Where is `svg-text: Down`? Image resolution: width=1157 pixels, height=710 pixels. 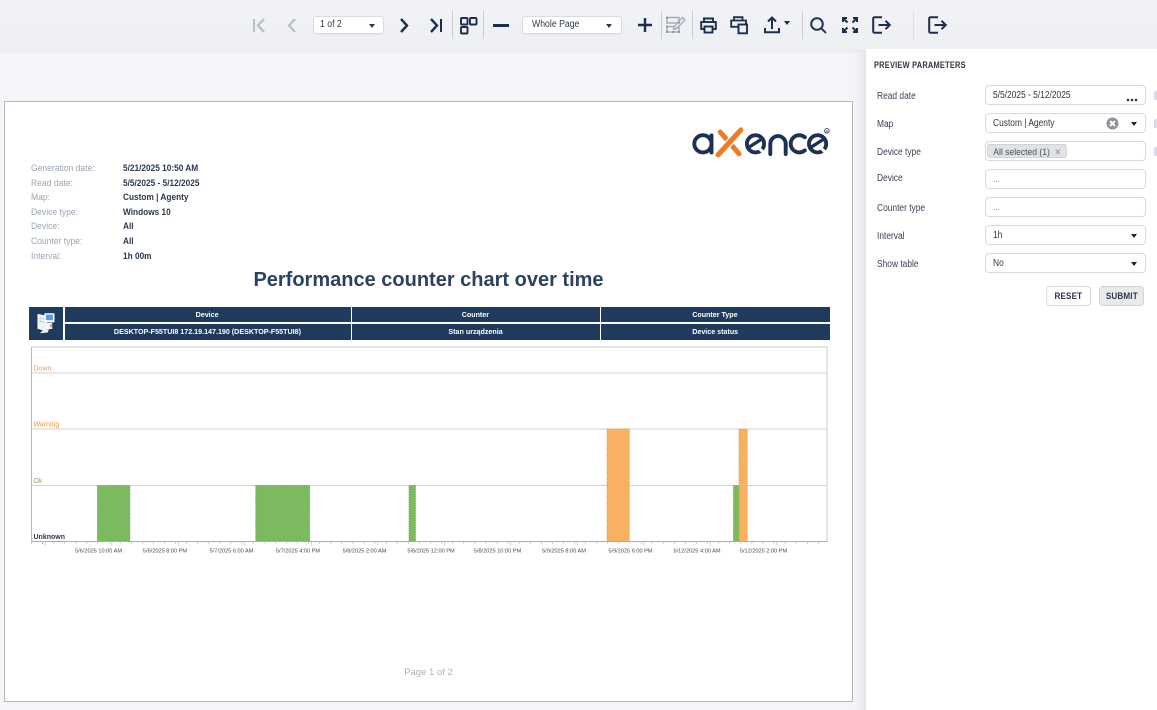
svg-text: Down is located at coordinates (43, 369).